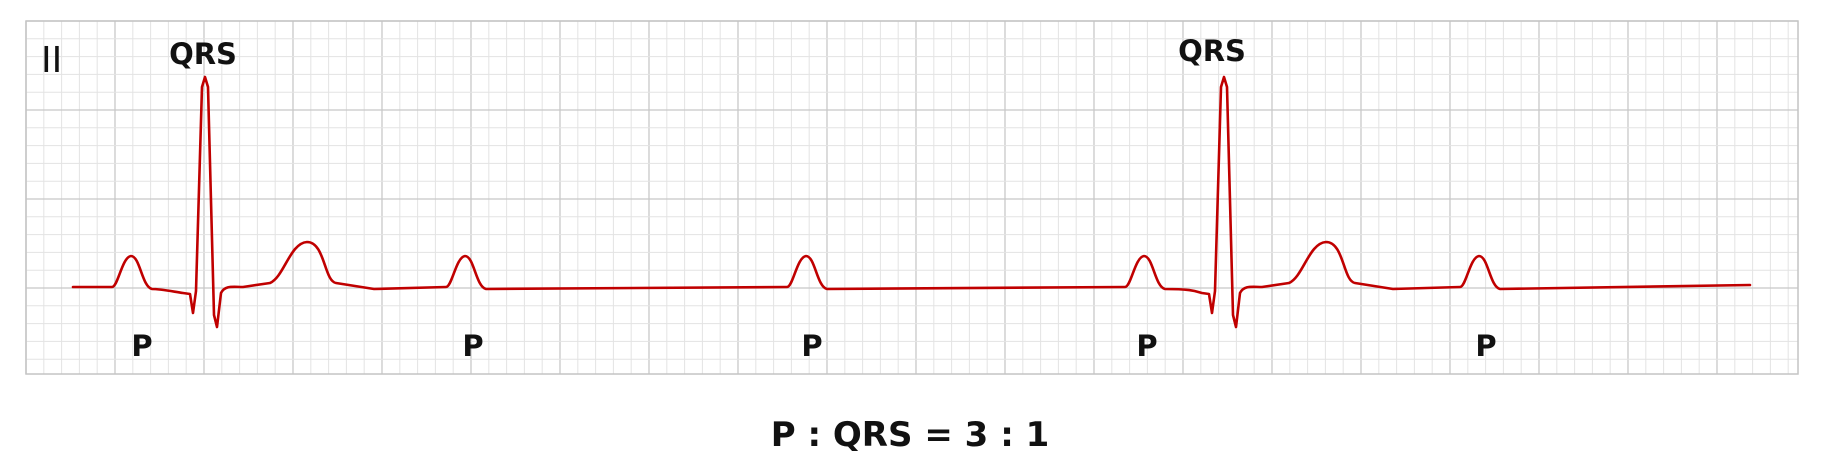  Describe the element at coordinates (938, 435) in the screenshot. I see `ratio-equals: =` at that location.